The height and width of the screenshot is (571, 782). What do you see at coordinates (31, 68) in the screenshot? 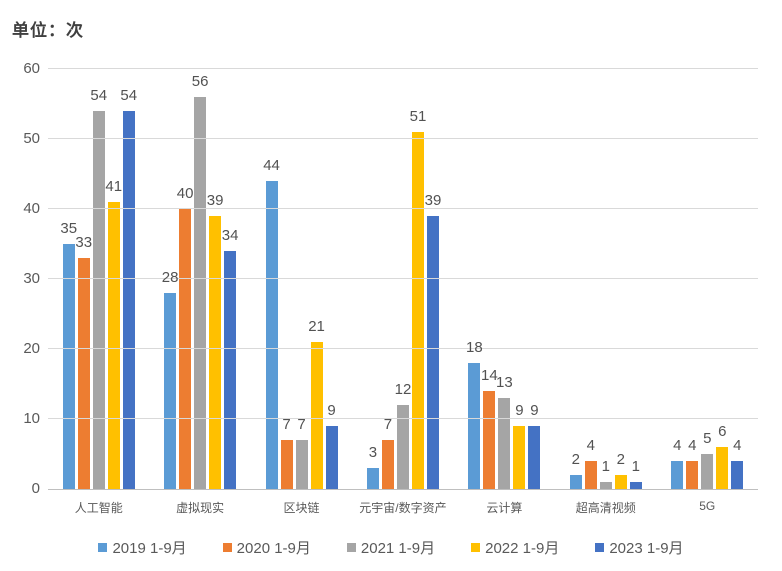
I see `ytick-label: 60` at bounding box center [31, 68].